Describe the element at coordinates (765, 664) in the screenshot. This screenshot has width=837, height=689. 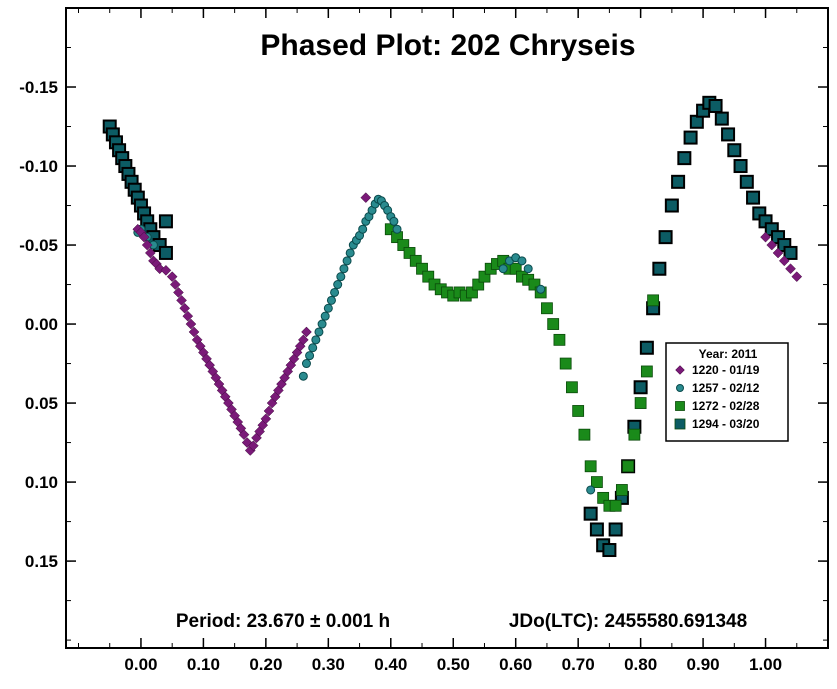
I see `x-tick-label: 1.00` at that location.